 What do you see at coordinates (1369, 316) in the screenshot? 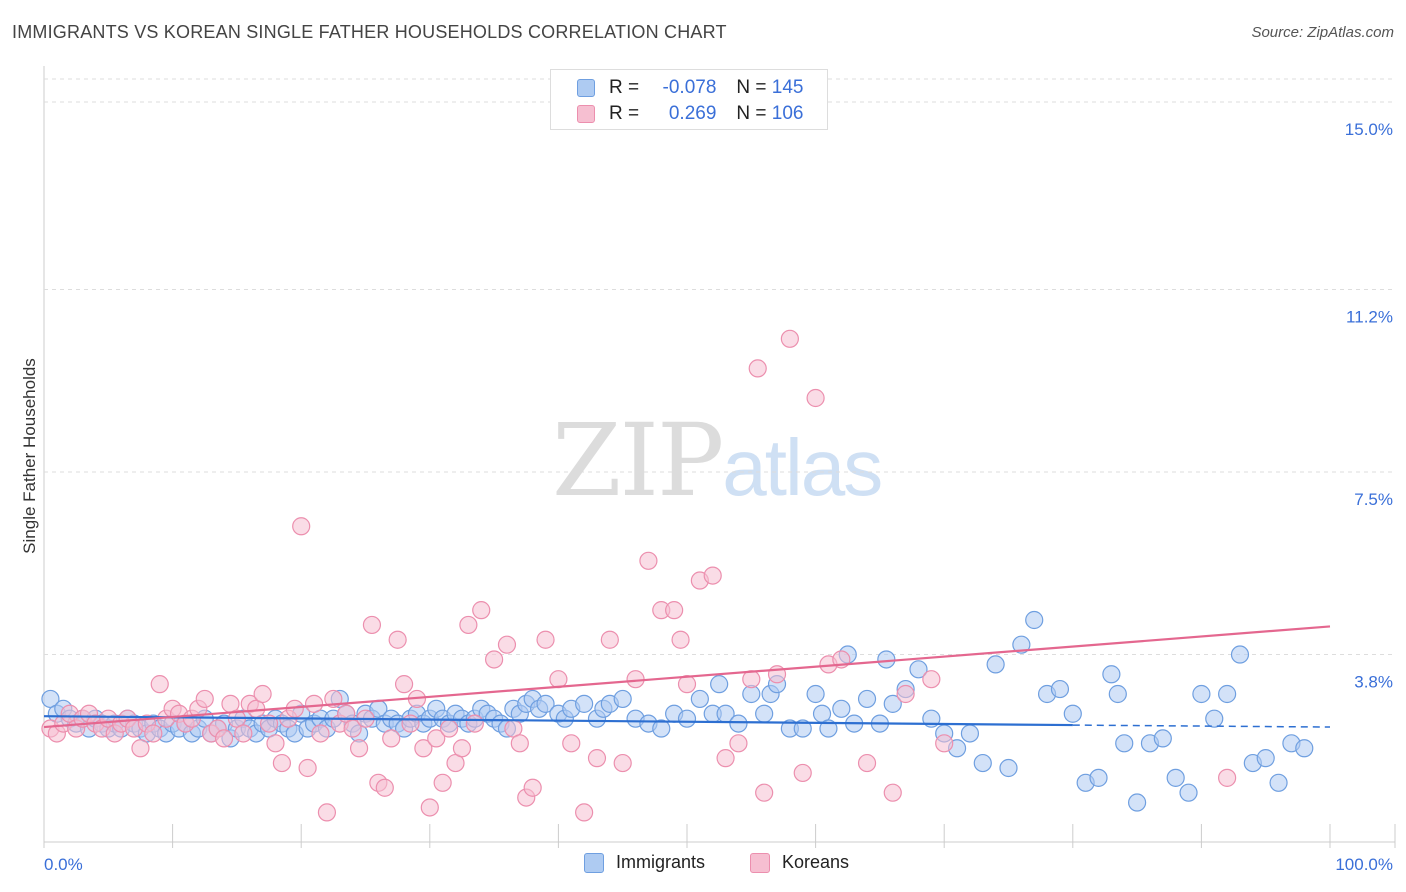
I see `y-tick-label: 11.2%` at bounding box center [1369, 316].